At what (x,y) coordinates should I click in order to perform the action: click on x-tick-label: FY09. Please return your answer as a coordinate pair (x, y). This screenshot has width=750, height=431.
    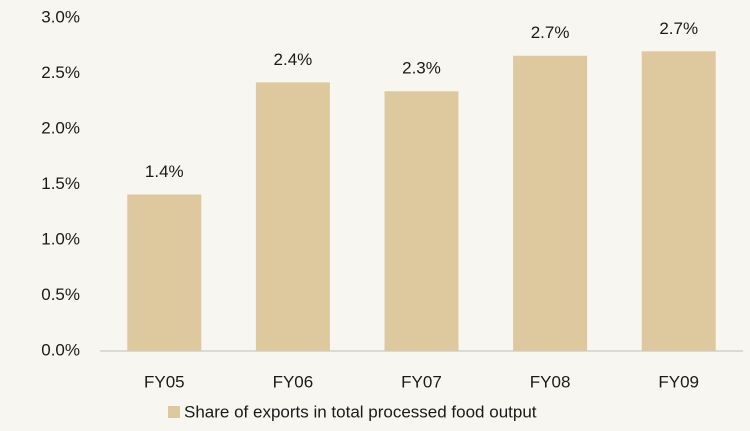
    Looking at the image, I should click on (678, 381).